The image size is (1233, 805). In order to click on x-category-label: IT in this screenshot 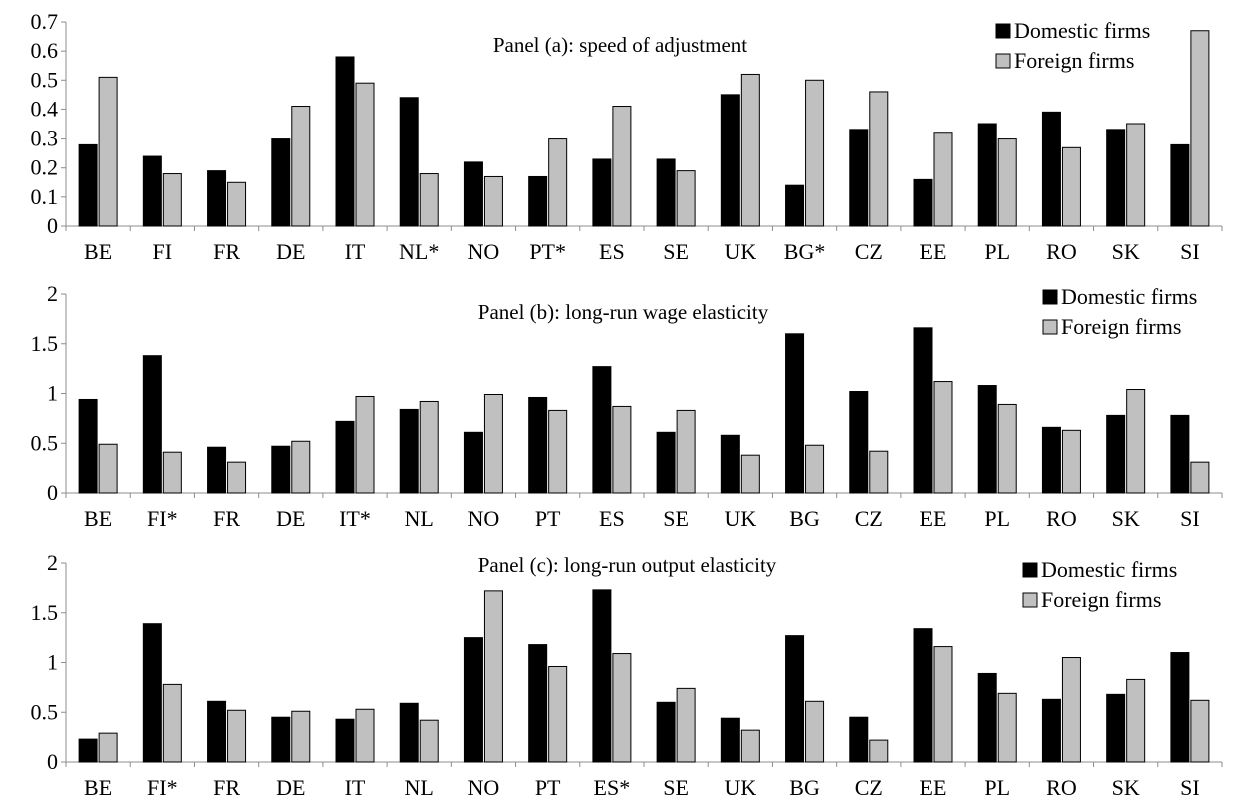, I will do `click(355, 787)`.